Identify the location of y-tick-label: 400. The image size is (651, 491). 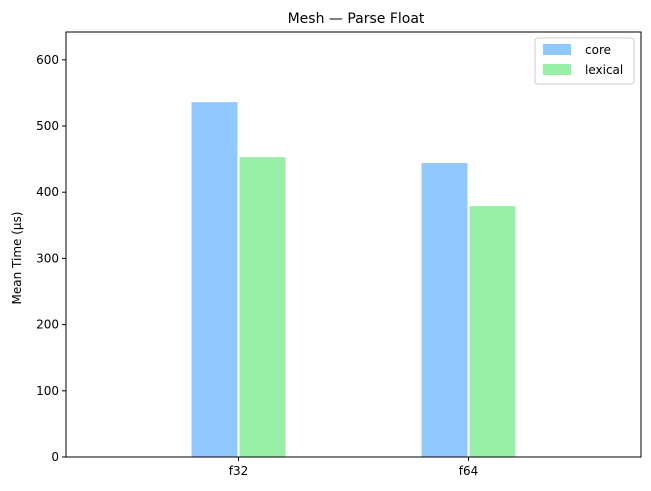
(47, 192).